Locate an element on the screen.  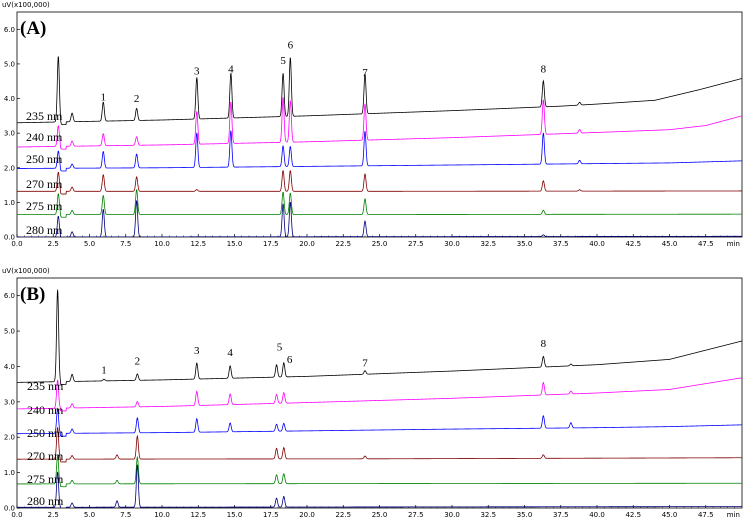
peak-number-label: 1 is located at coordinates (104, 371).